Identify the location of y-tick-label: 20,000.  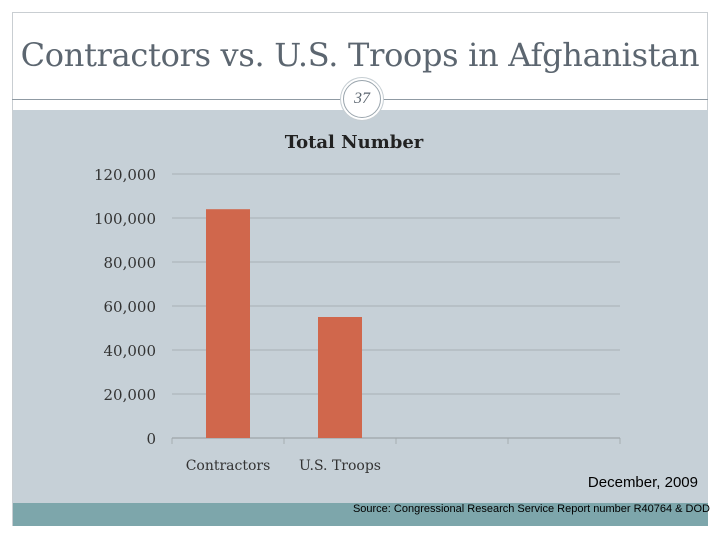
(130, 395).